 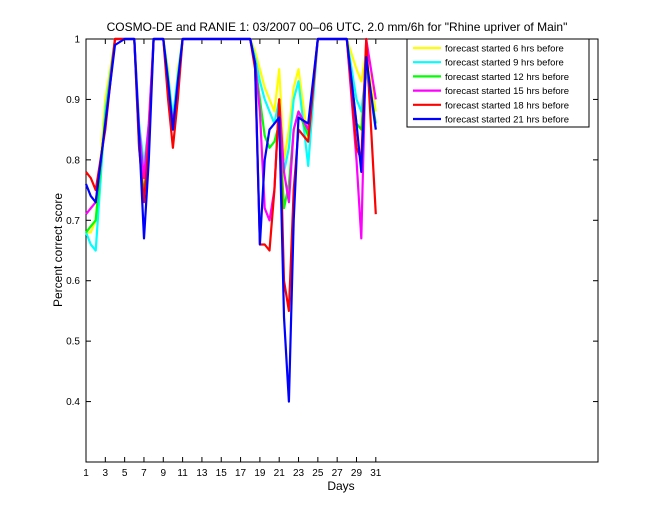 I want to click on y-tick-label: 0.4, so click(x=73, y=402).